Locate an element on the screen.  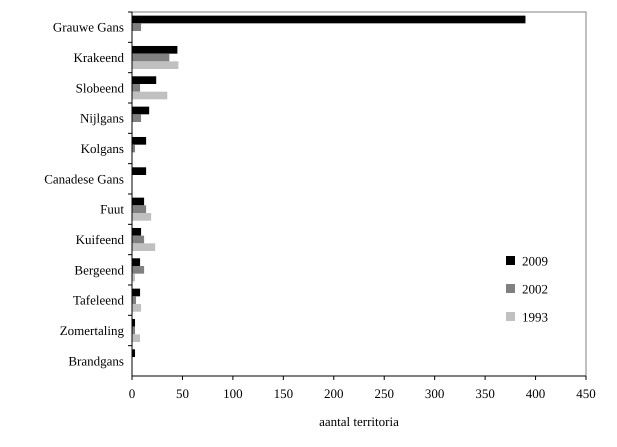
y-tick-label: Brandgans is located at coordinates (96, 360).